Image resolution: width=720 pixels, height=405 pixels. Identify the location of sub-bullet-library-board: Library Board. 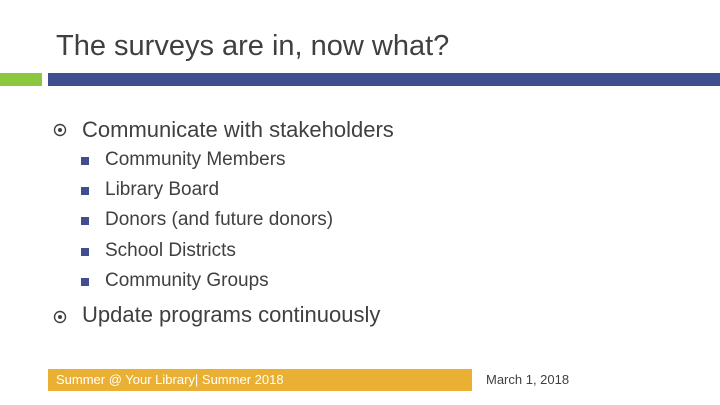
(162, 189).